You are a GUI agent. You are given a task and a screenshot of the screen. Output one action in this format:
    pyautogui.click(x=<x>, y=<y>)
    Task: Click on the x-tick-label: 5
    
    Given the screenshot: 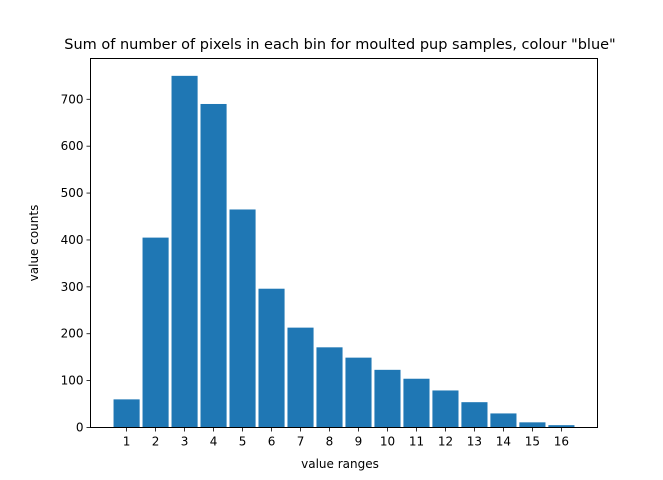 What is the action you would take?
    pyautogui.click(x=243, y=442)
    